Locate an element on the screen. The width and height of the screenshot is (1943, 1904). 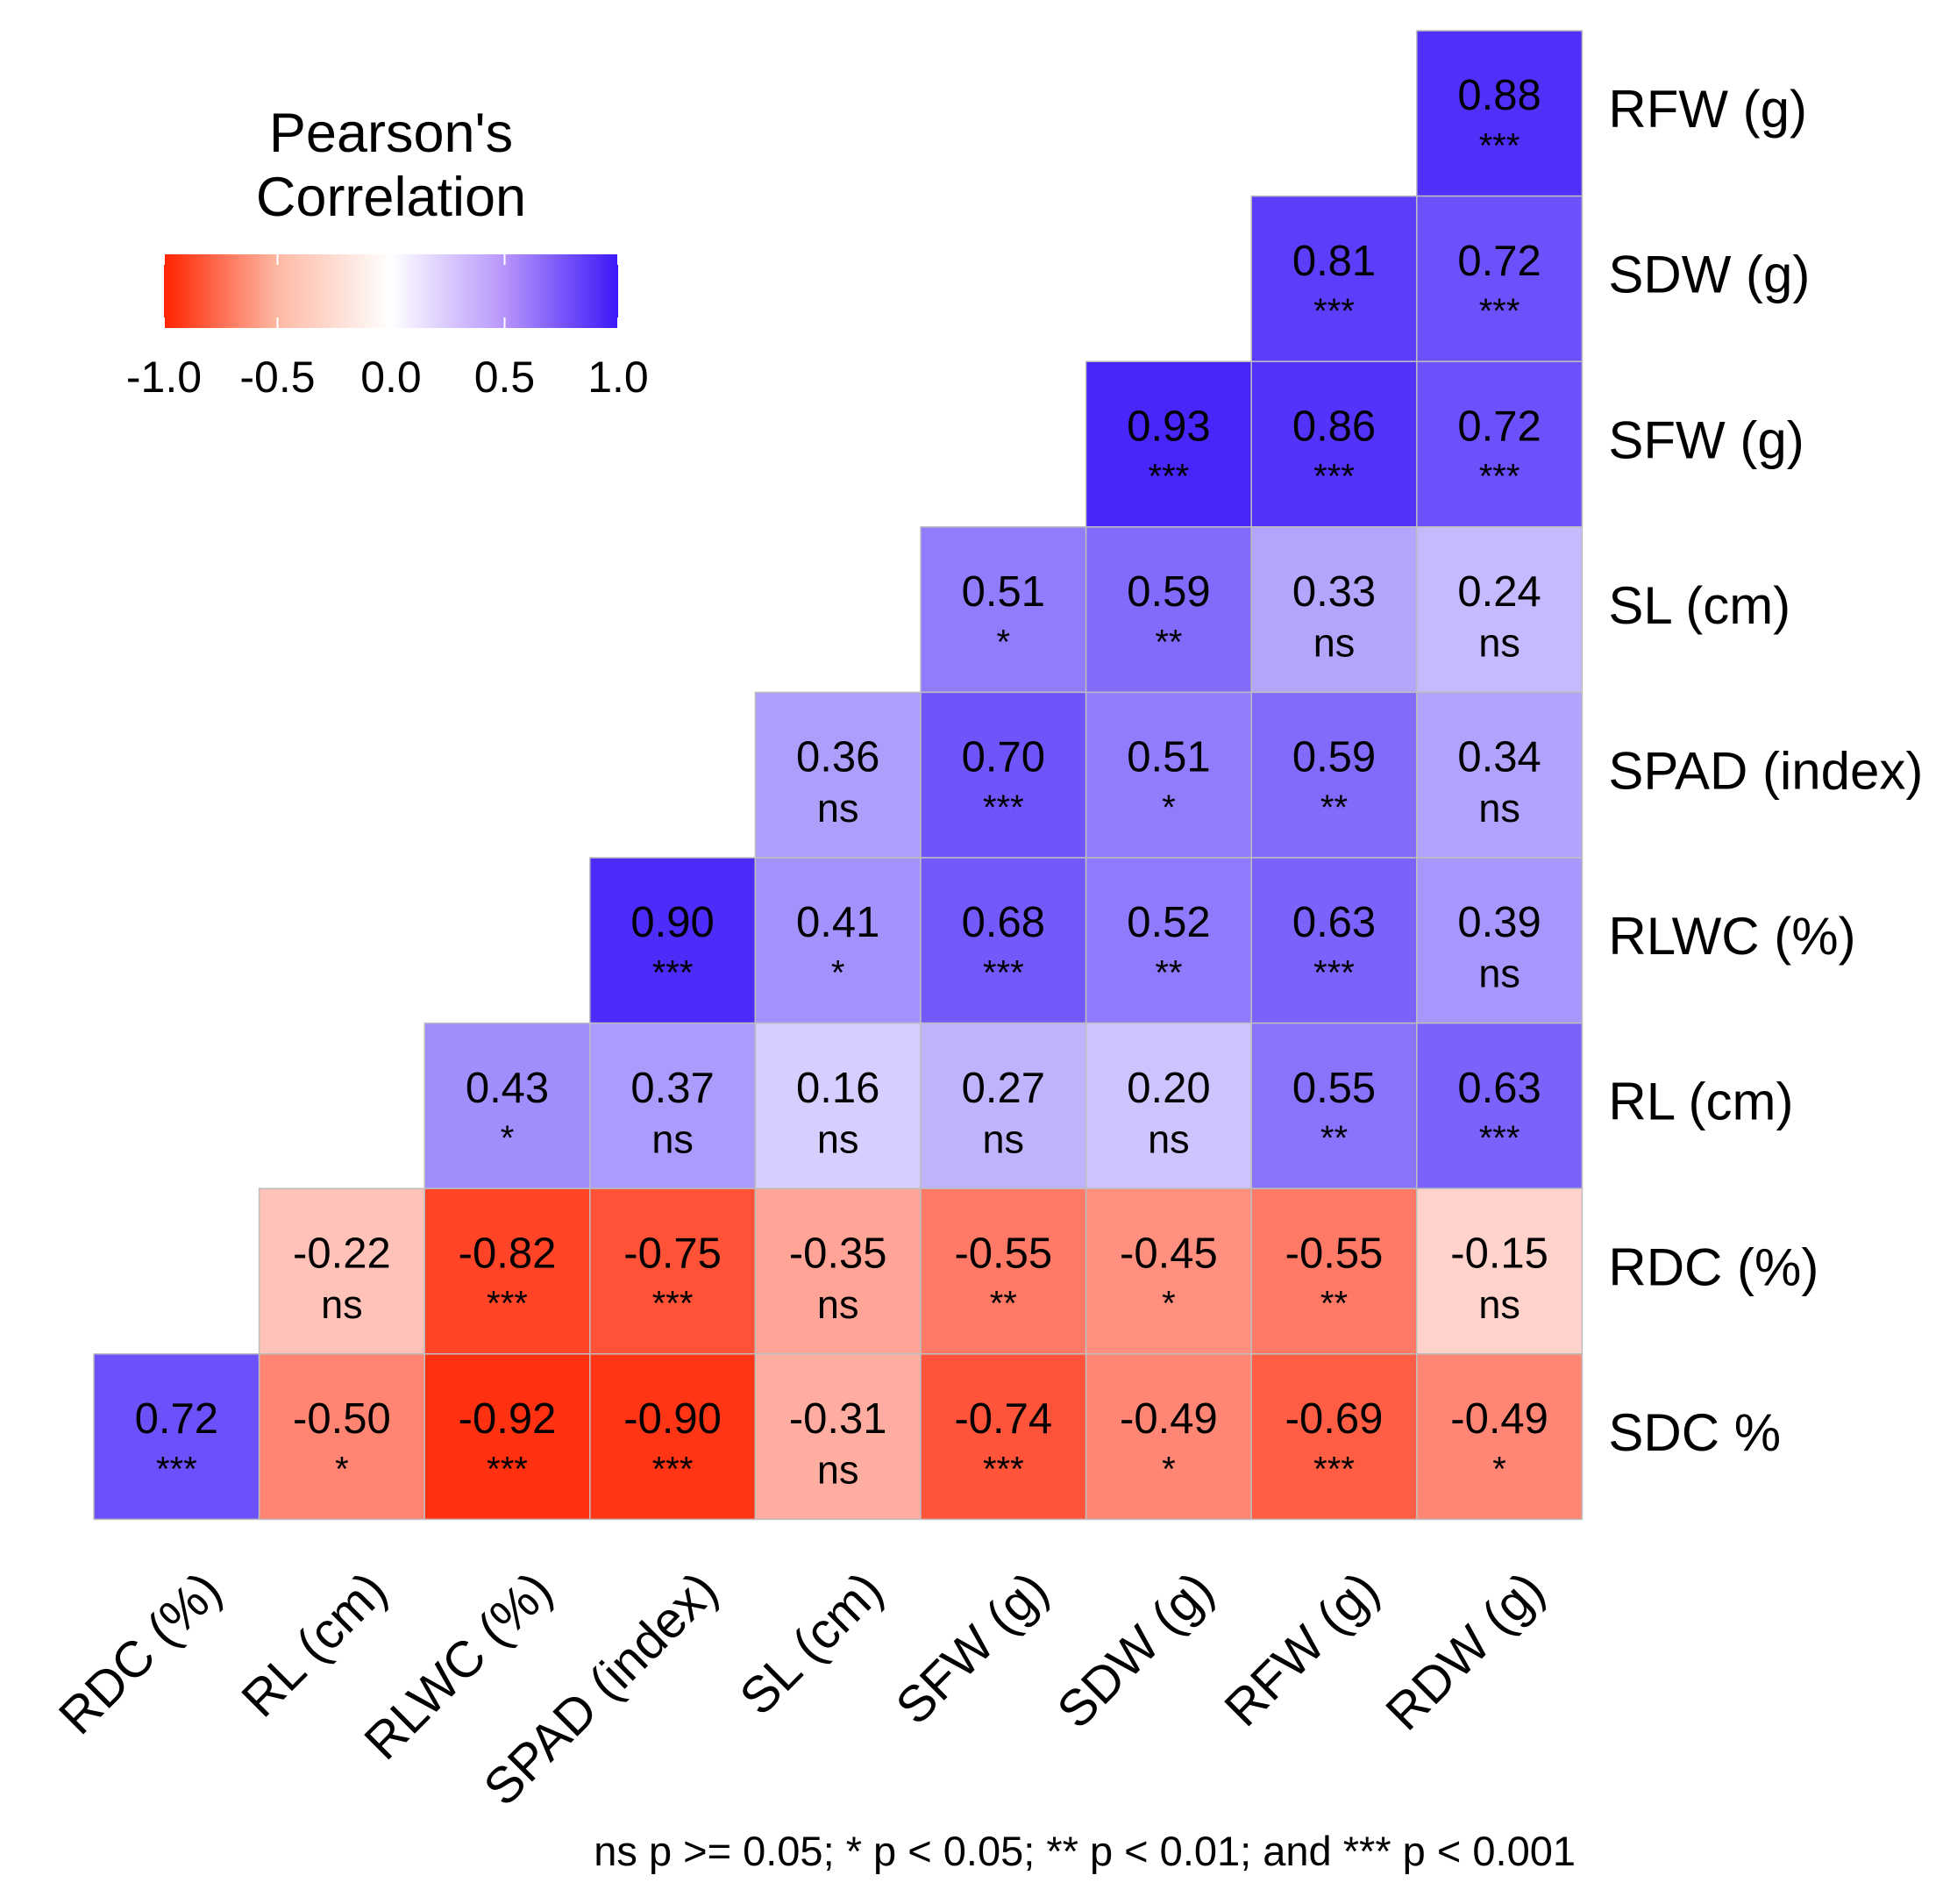
heatmap-cell: -0.35 ns is located at coordinates (838, 1271).